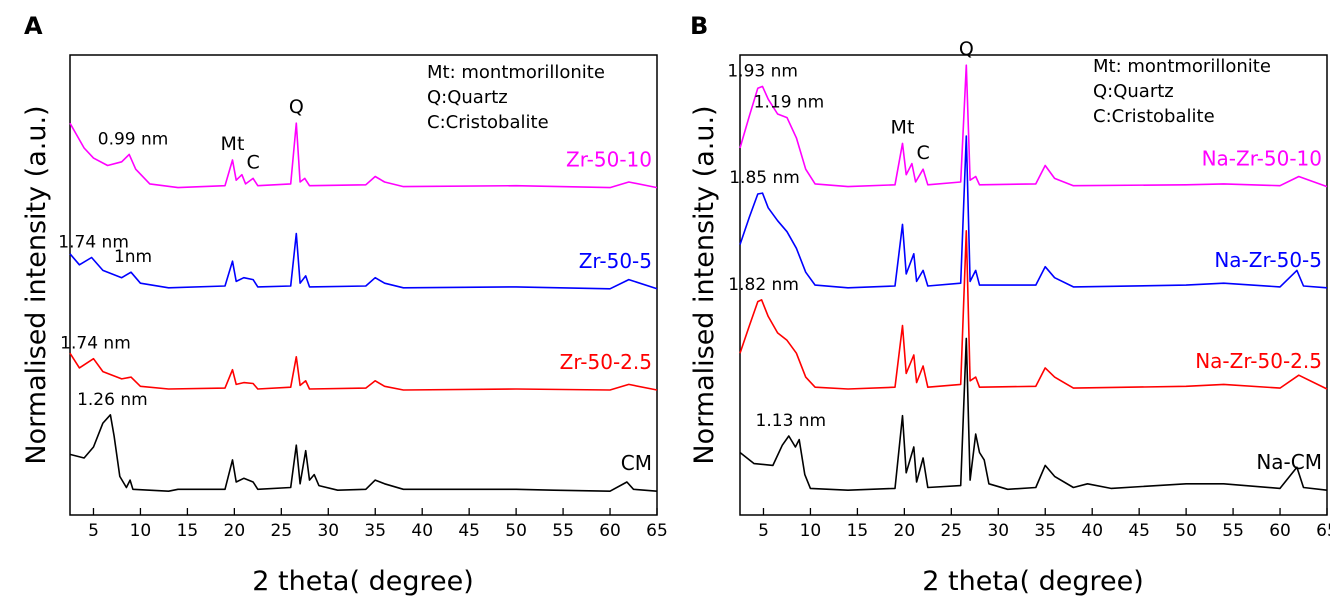 This screenshot has width=1330, height=598. I want to click on series-label: Zr-50-2.5, so click(606, 362).